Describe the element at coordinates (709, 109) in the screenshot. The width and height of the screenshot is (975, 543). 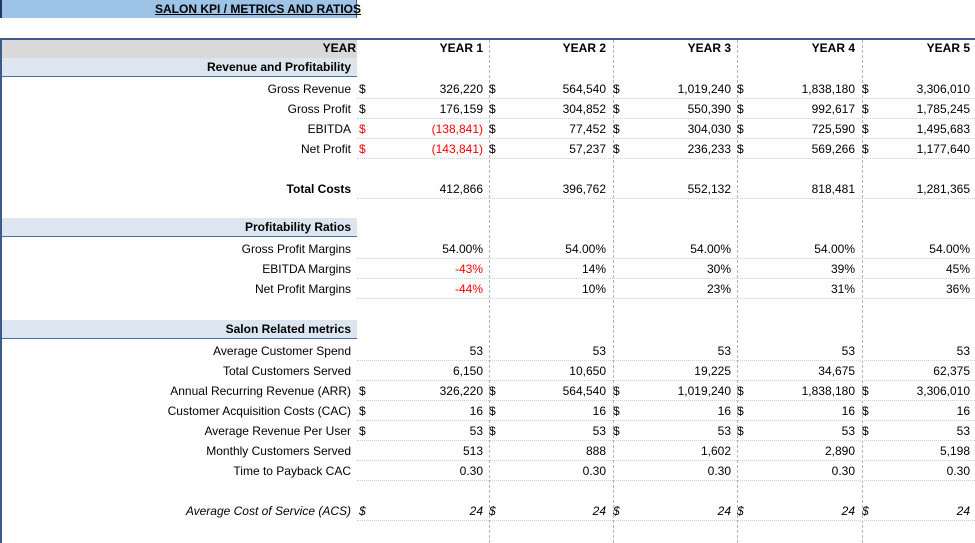
I see `revenue-row-2-value-y3: 550,390` at that location.